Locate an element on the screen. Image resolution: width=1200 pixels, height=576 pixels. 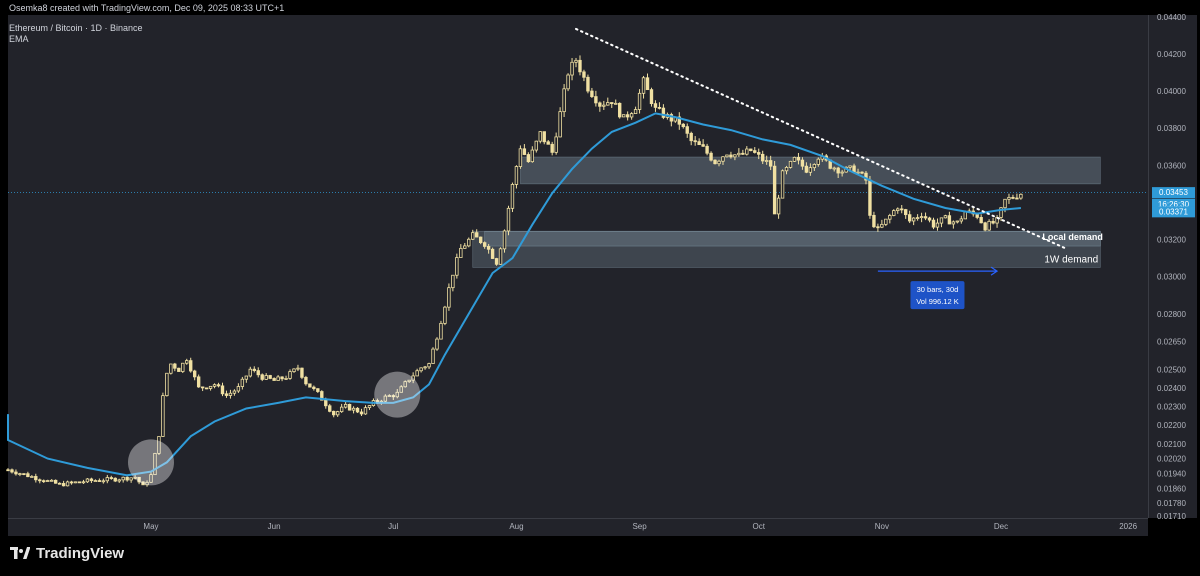
y-tick-label: 0.01780 is located at coordinates (1171, 503).